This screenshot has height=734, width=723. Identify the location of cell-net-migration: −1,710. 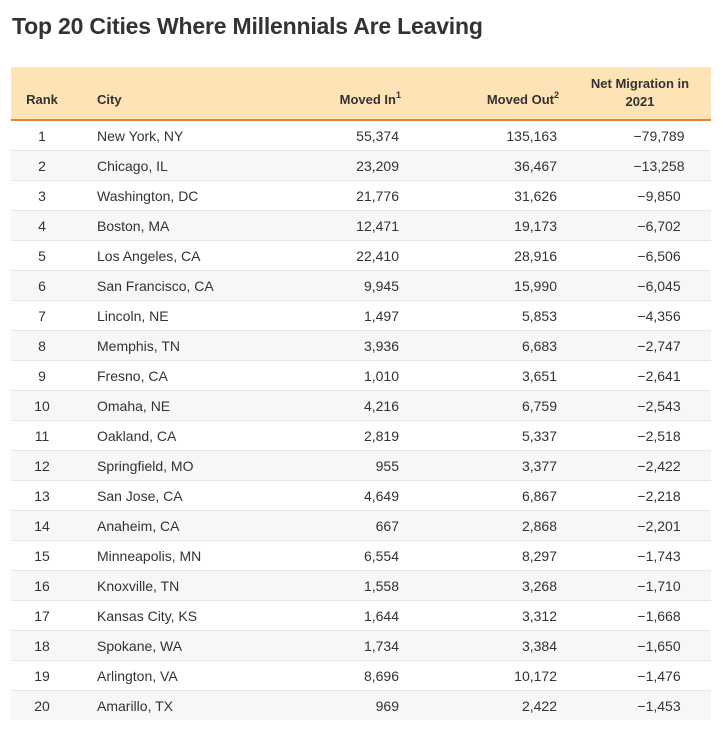
(640, 585).